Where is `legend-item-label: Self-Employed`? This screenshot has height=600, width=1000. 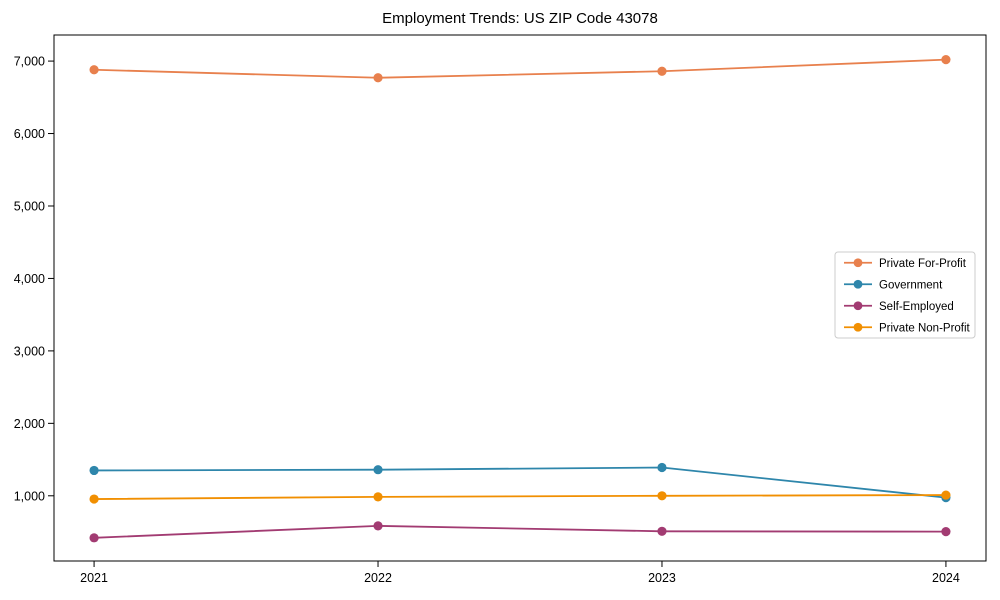
legend-item-label: Self-Employed is located at coordinates (916, 307).